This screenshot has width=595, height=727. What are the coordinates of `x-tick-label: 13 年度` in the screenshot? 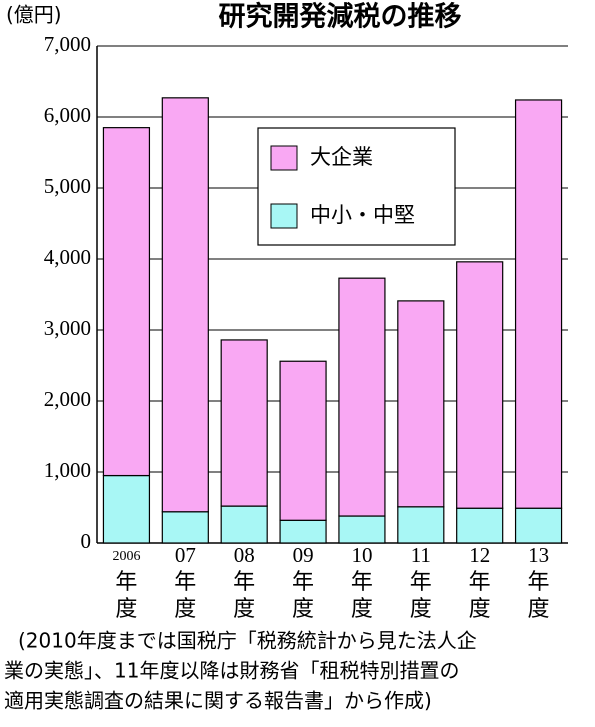 It's located at (539, 582).